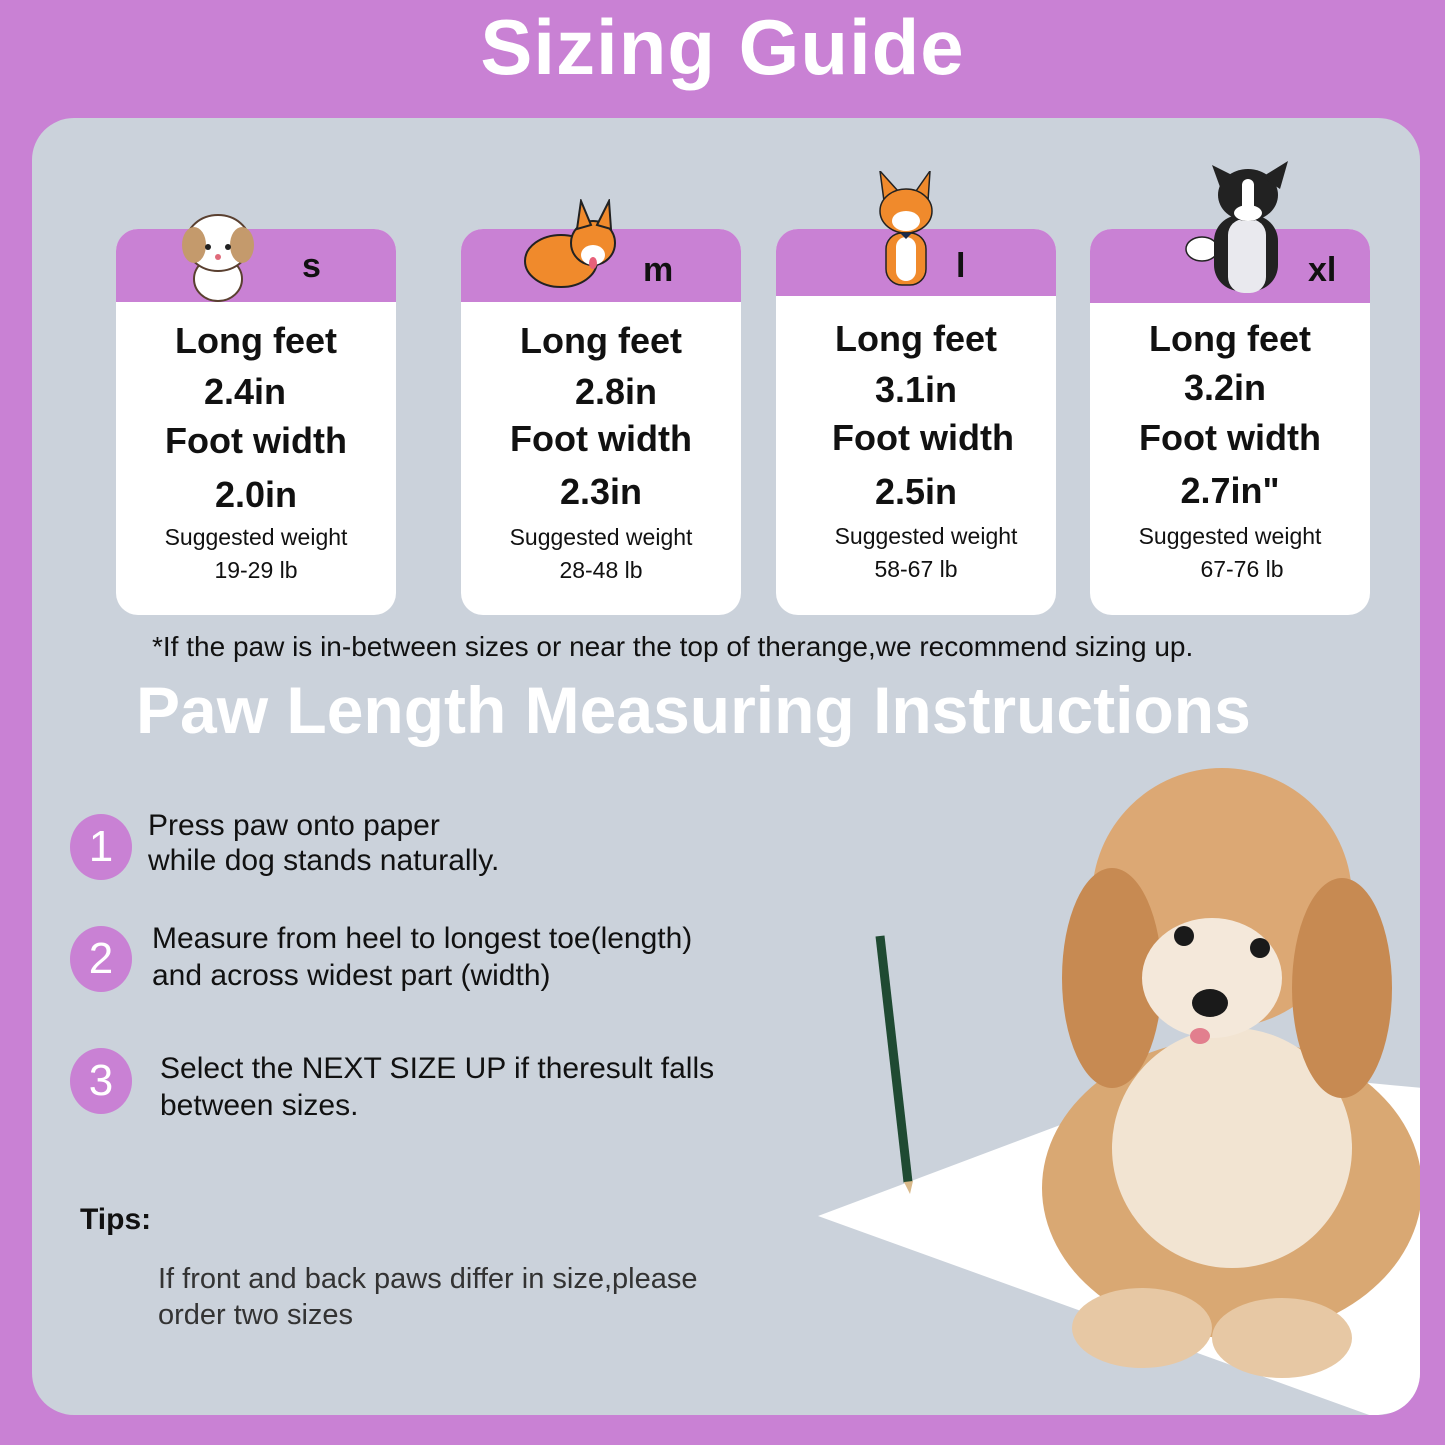 The image size is (1445, 1445). Describe the element at coordinates (601, 491) in the screenshot. I see `width-value: 2.3in` at that location.